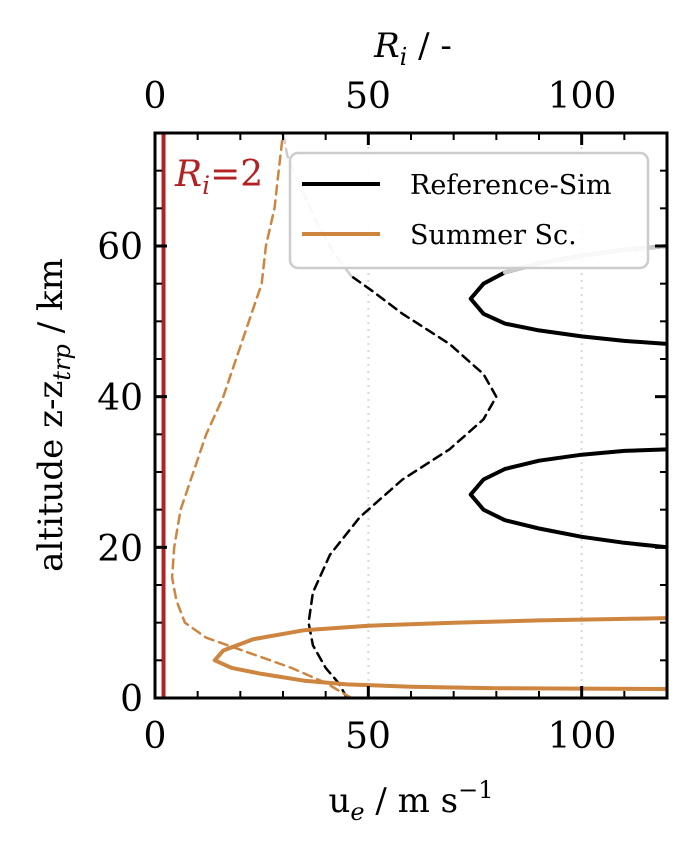 The width and height of the screenshot is (697, 853). I want to click on y-tick-label-40: 40, so click(120, 398).